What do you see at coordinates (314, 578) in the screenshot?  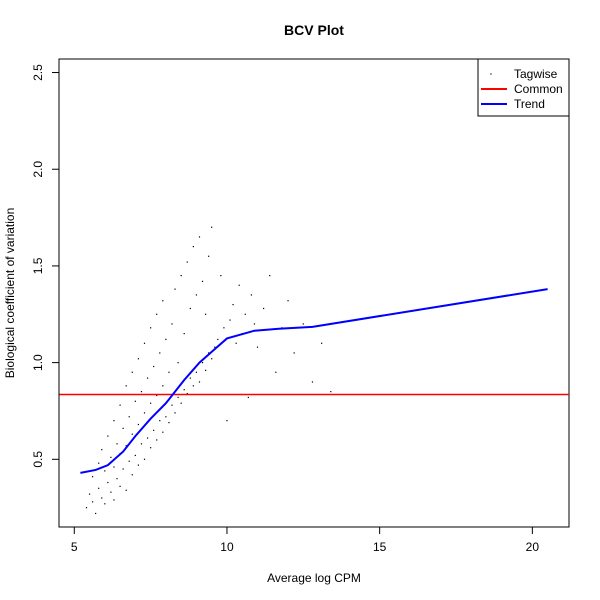 I see `x-axis-label: Average log CPM` at bounding box center [314, 578].